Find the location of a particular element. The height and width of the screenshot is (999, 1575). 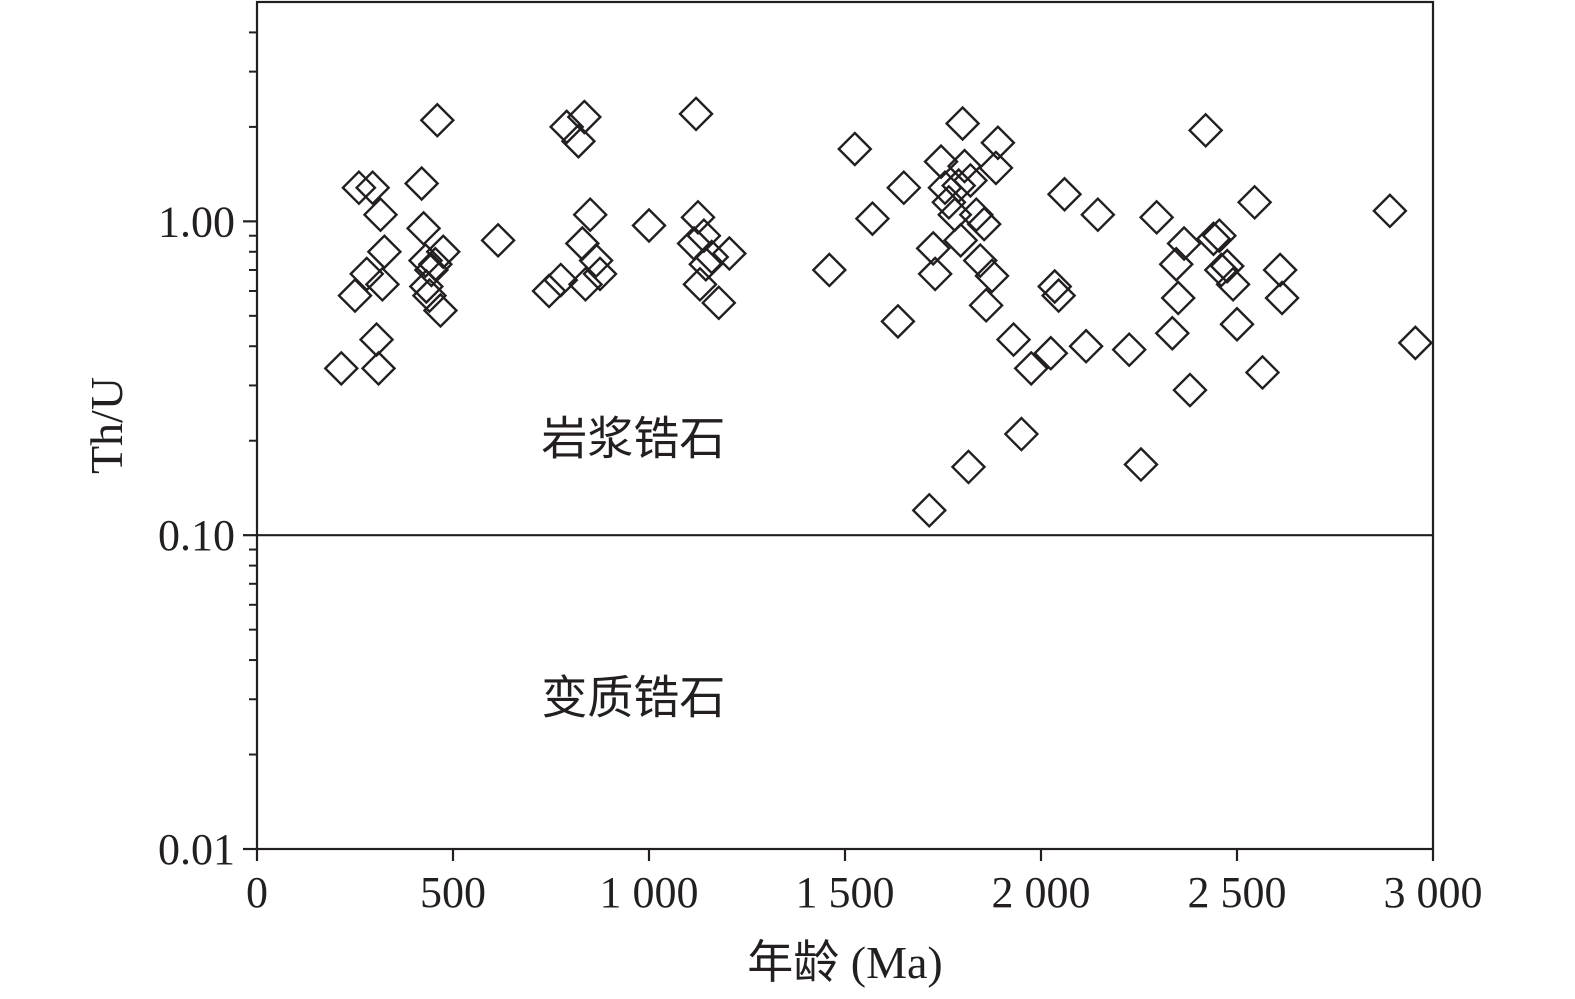

x-tick-label-5: 2 500 is located at coordinates (1237, 892).